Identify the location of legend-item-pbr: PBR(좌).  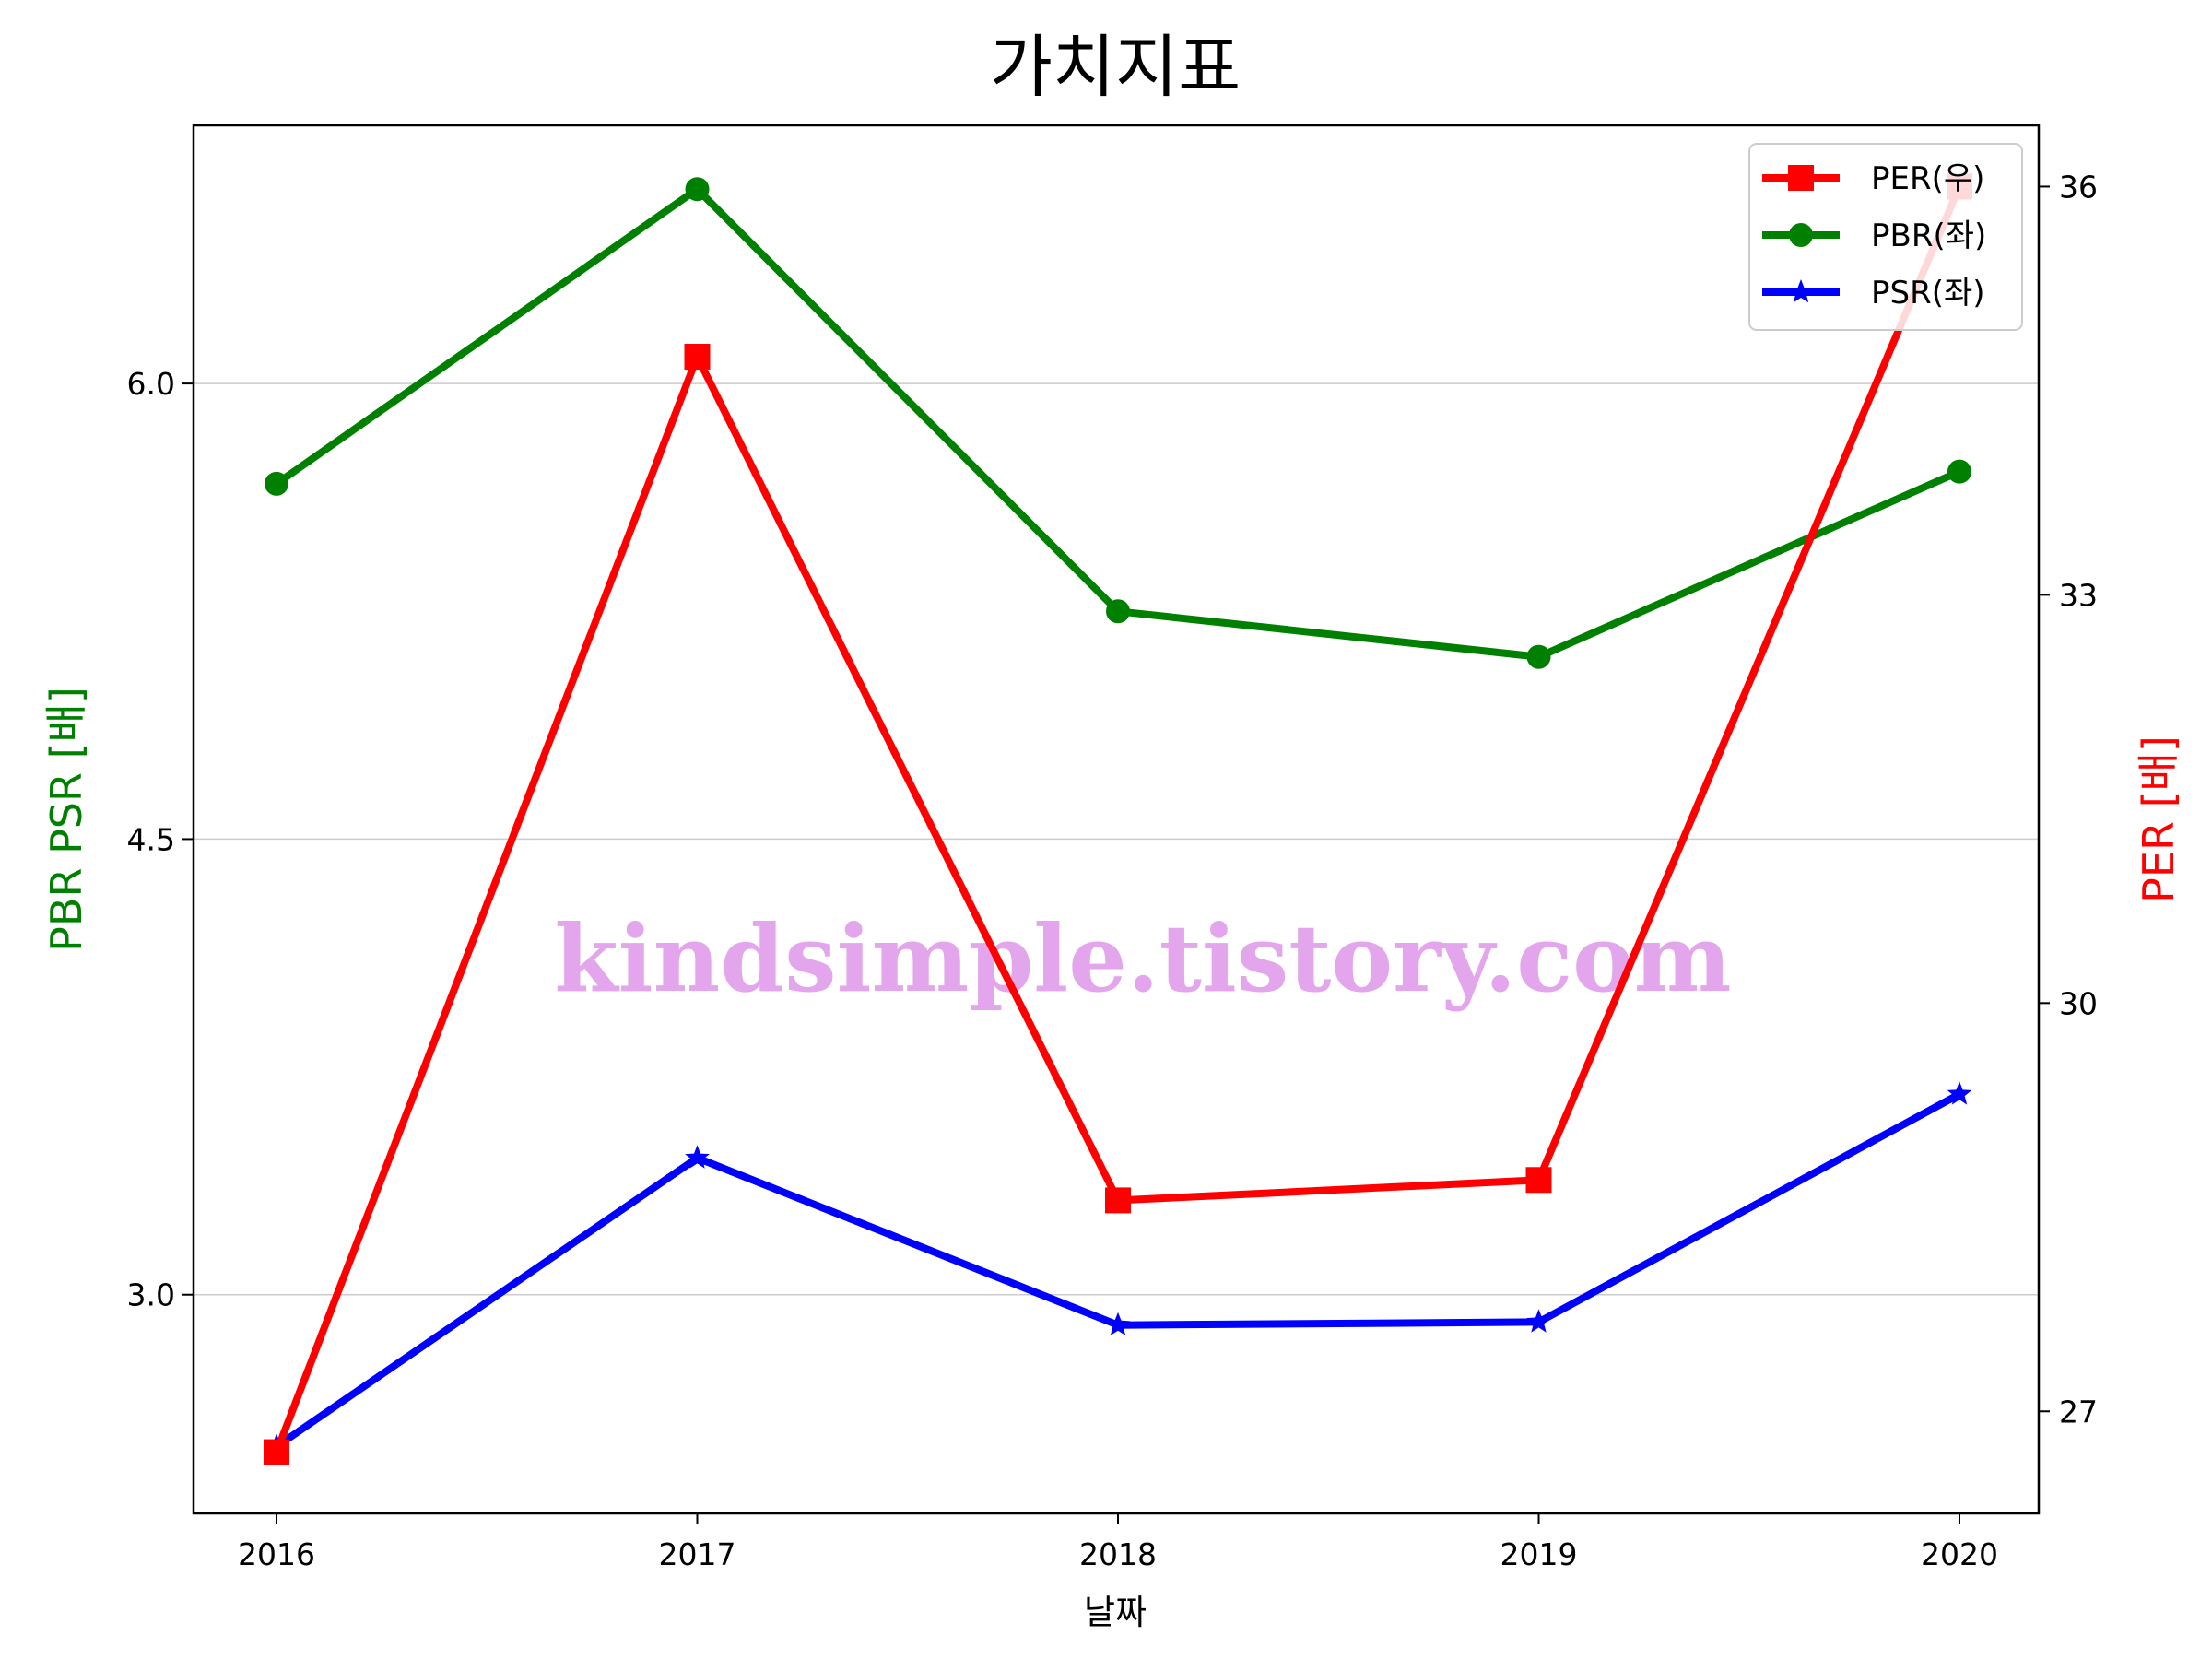
(1874, 236).